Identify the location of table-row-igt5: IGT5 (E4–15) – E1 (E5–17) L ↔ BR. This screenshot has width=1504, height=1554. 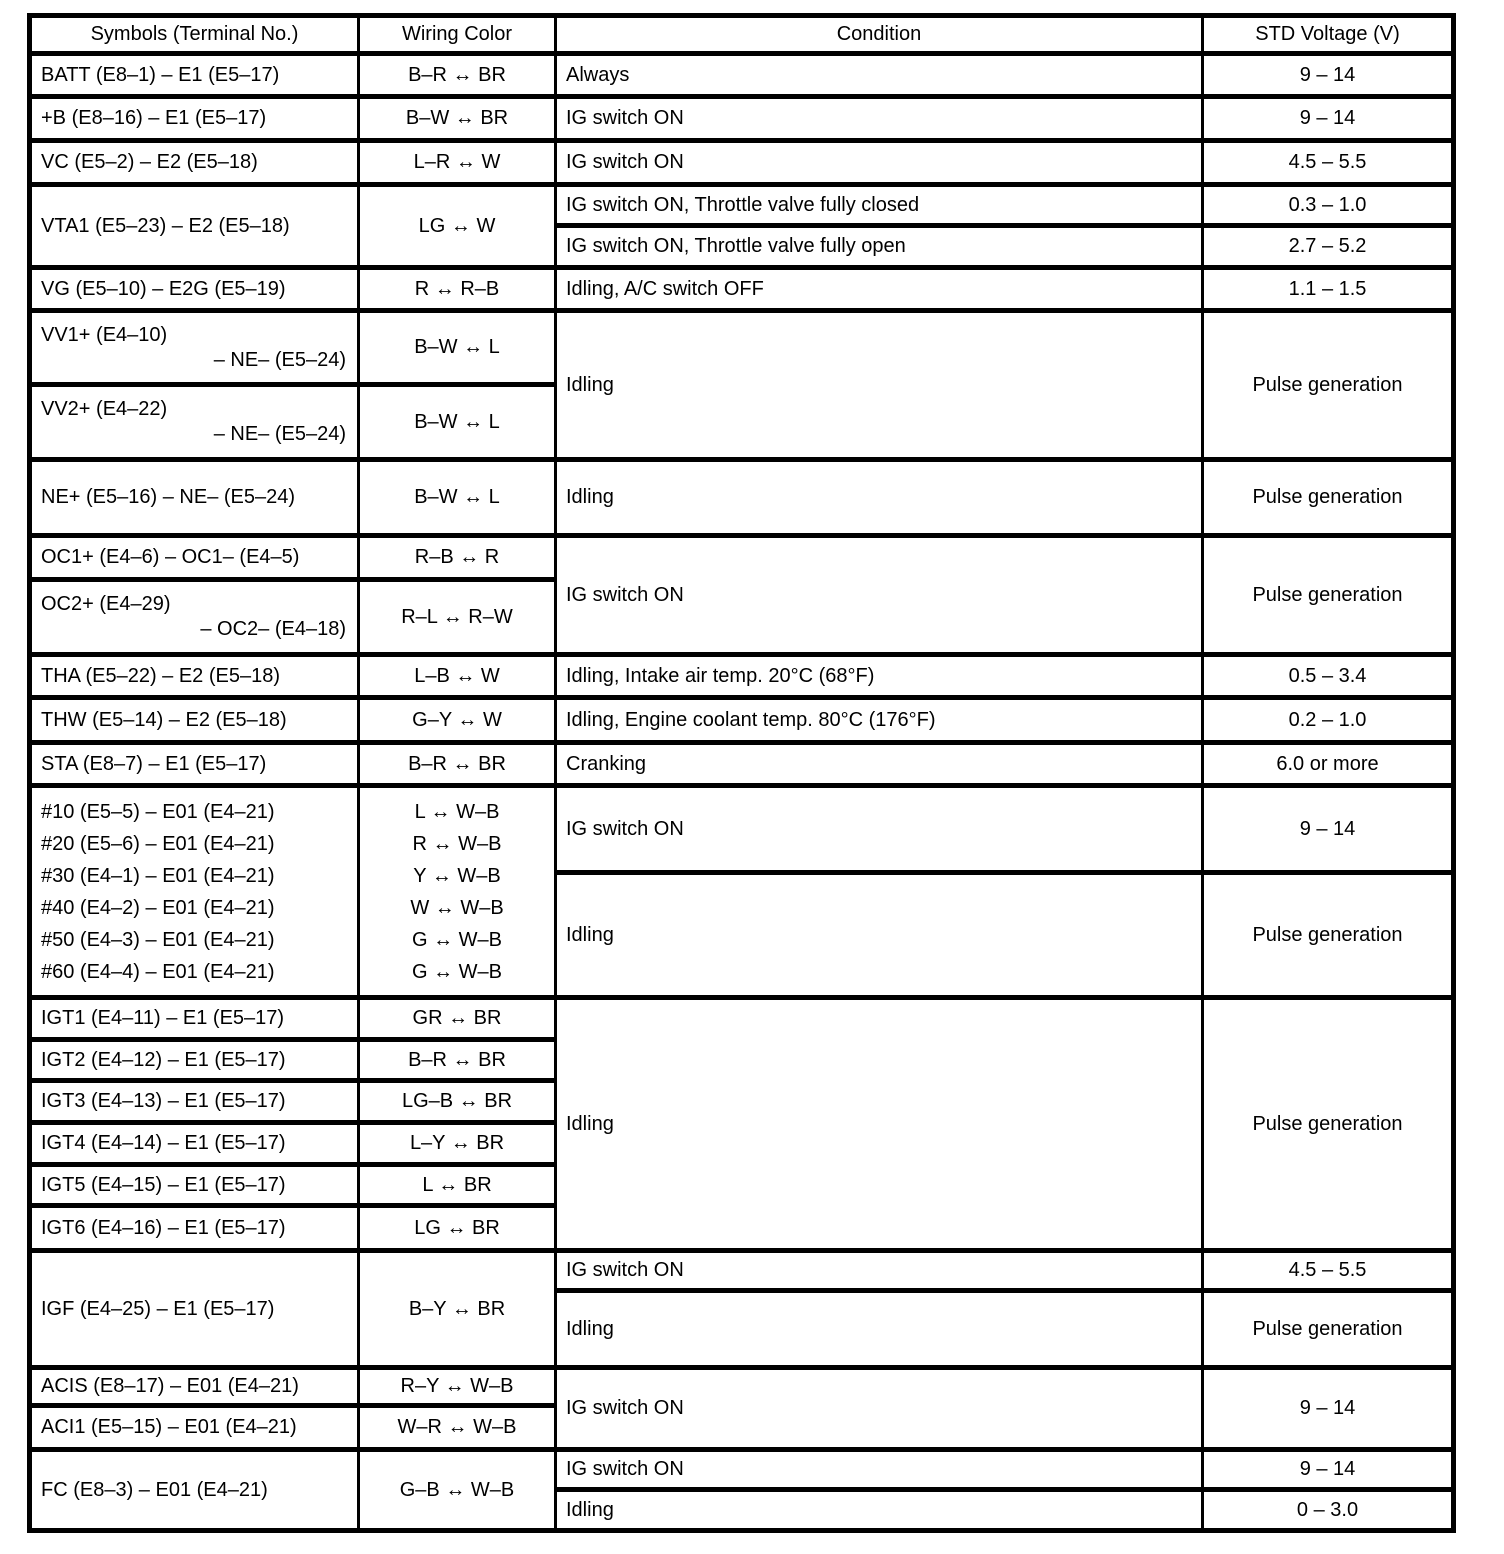
(741, 1185).